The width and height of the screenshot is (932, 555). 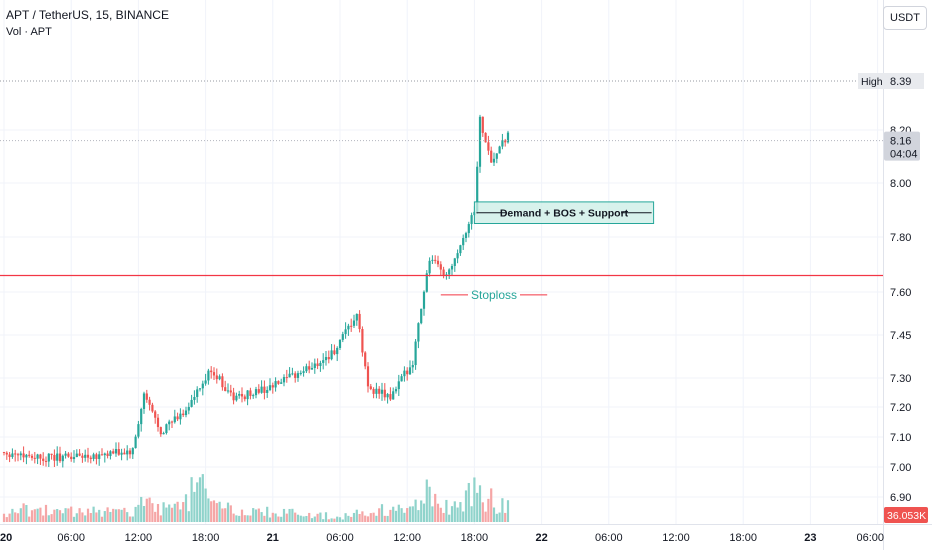 I want to click on time-tick-label: 06:00, so click(x=71, y=538).